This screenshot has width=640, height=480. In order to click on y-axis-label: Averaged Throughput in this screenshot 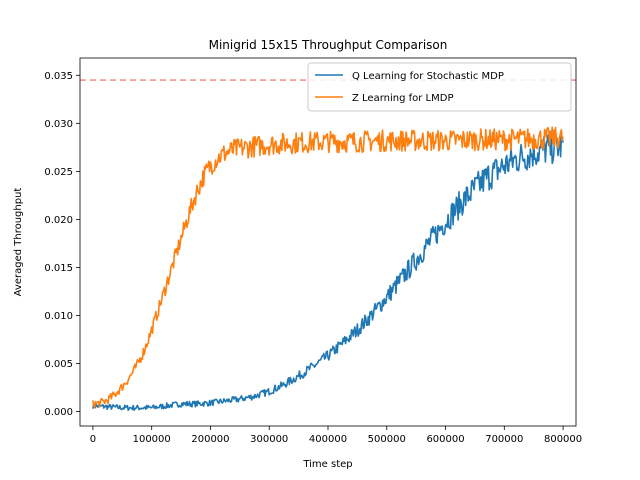, I will do `click(18, 242)`.